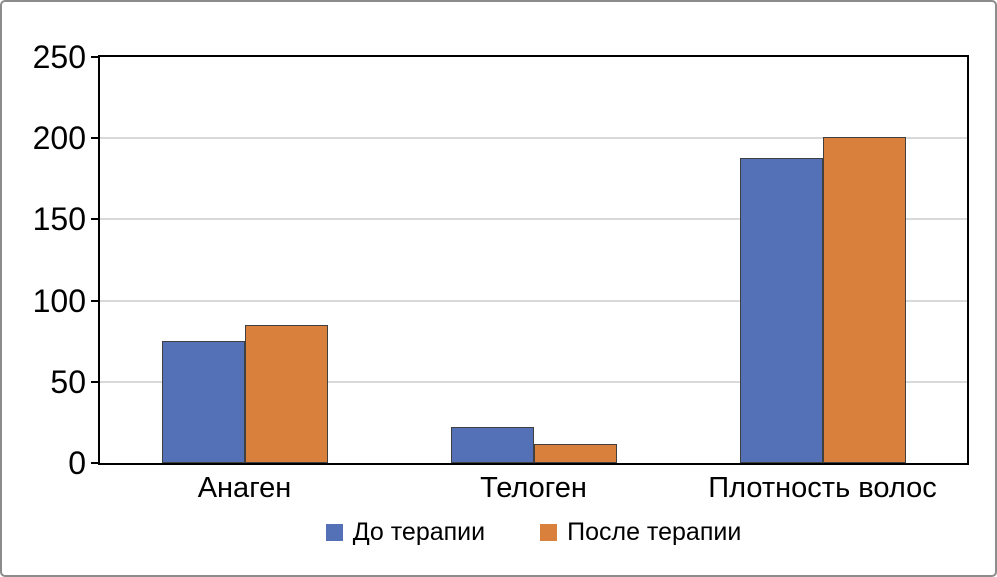  I want to click on legend: До терапии После терапии, so click(533, 532).